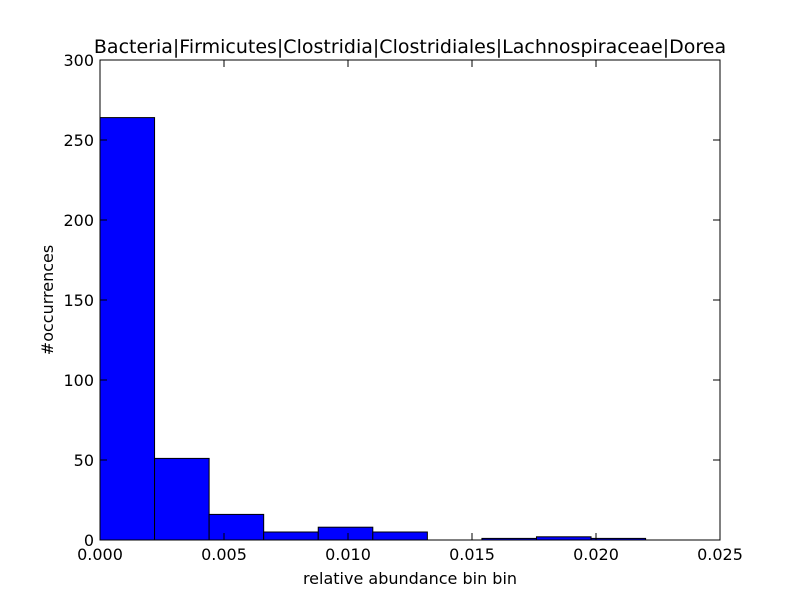 This screenshot has width=800, height=600. Describe the element at coordinates (78, 220) in the screenshot. I see `y-tick-label-4: 200` at that location.